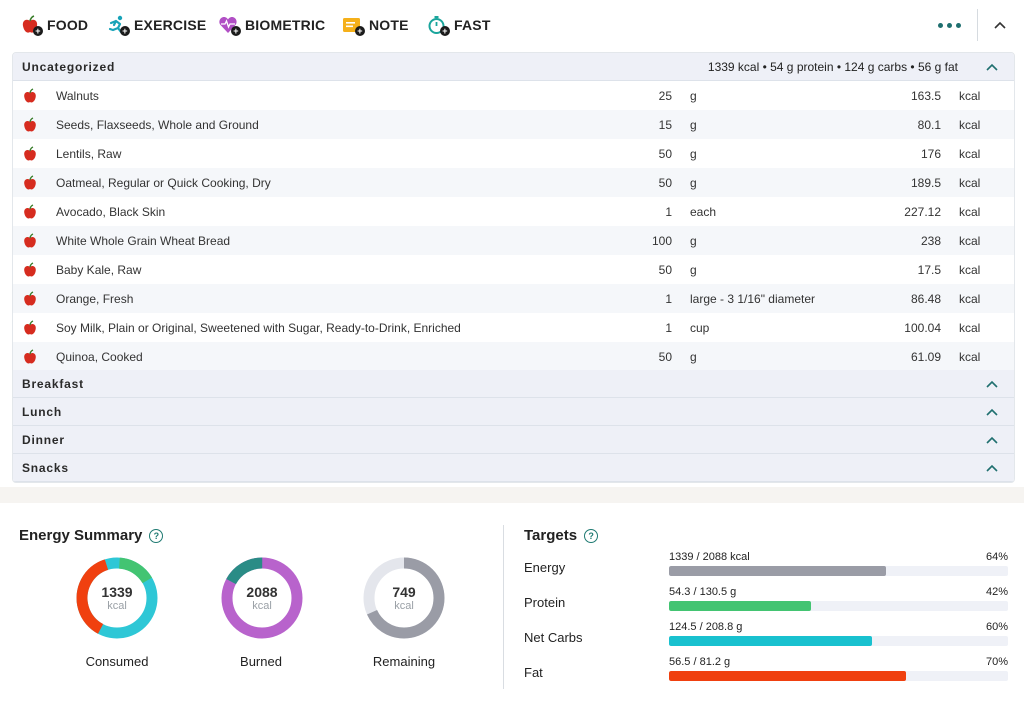 The height and width of the screenshot is (704, 1024). What do you see at coordinates (157, 125) in the screenshot?
I see `food-name: Seeds, Flaxseeds, Whole and Ground` at bounding box center [157, 125].